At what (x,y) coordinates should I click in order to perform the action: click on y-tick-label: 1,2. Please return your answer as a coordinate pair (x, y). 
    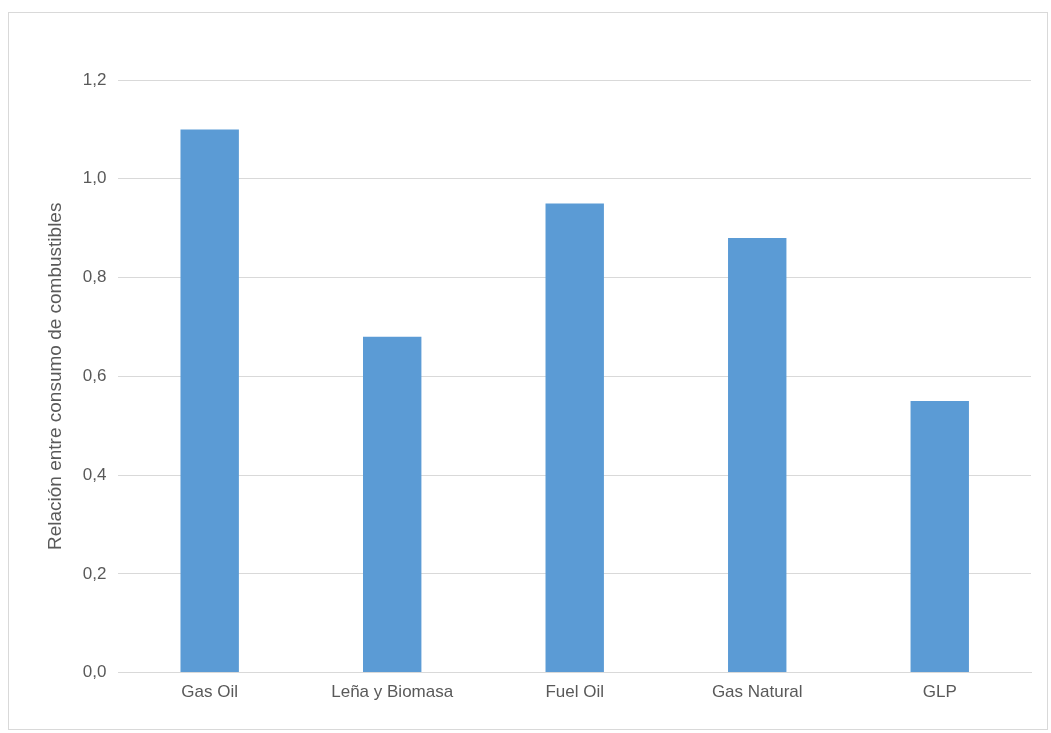
    Looking at the image, I should click on (94, 79).